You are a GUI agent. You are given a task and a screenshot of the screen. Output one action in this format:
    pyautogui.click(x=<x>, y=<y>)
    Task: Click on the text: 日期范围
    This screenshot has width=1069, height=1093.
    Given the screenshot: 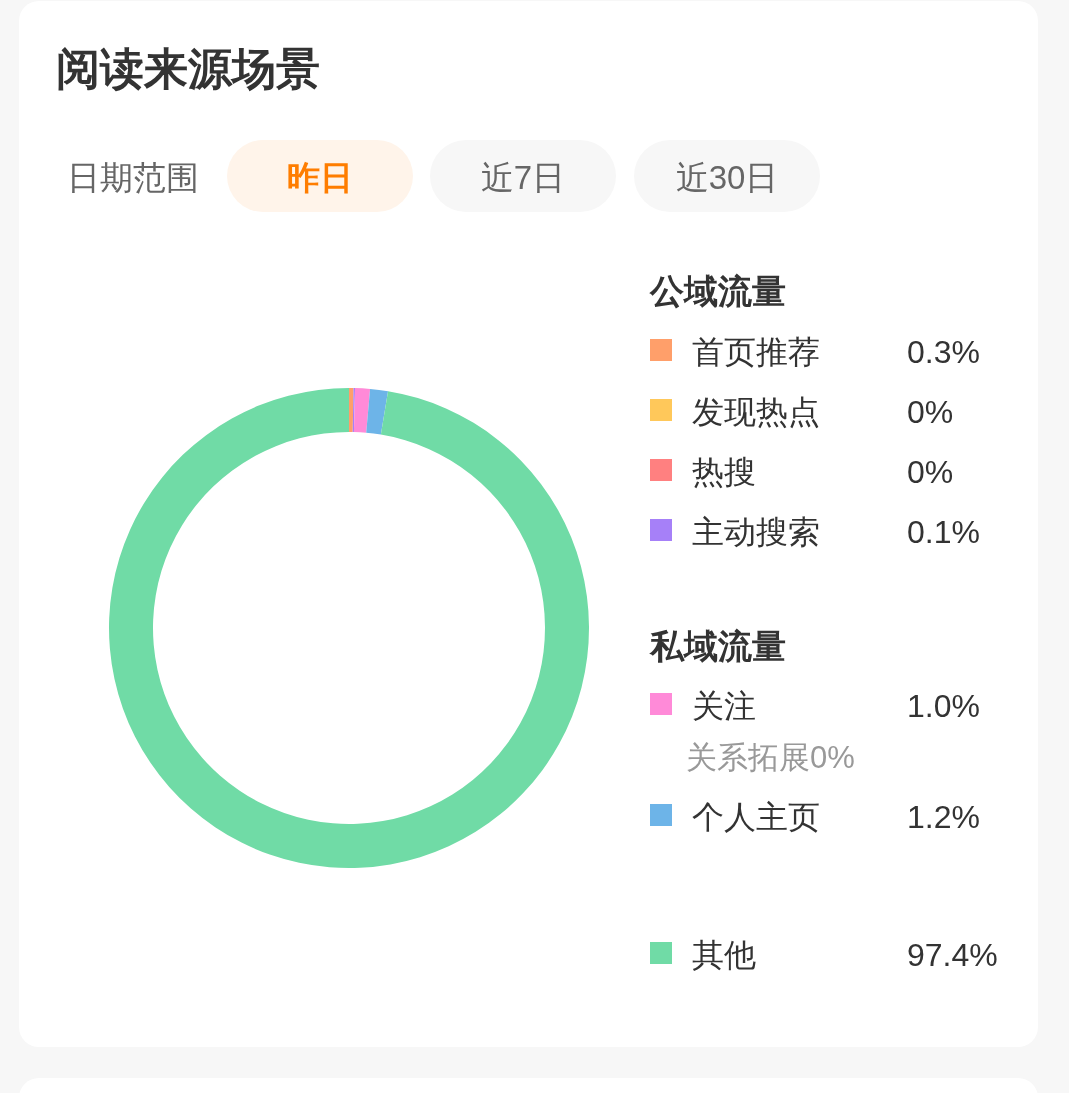 What is the action you would take?
    pyautogui.click(x=133, y=177)
    